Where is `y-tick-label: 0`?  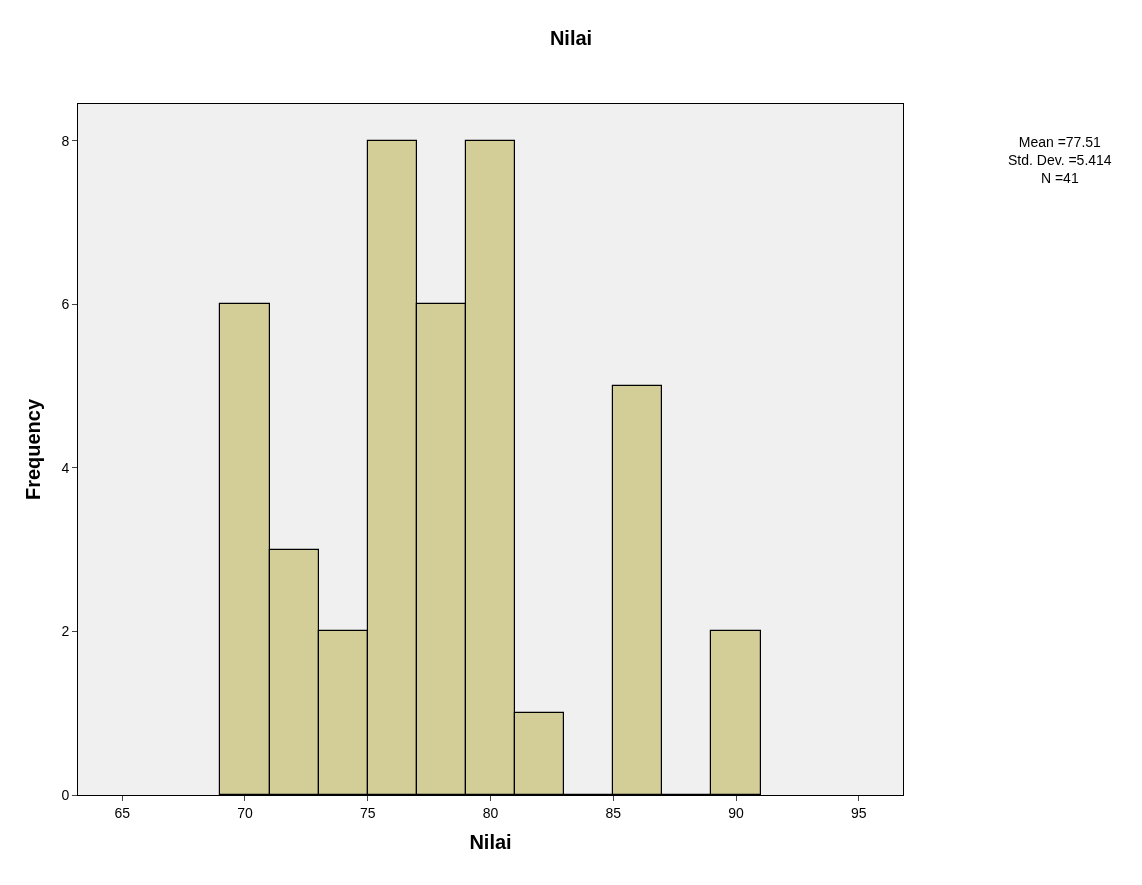
y-tick-label: 0 is located at coordinates (65, 794).